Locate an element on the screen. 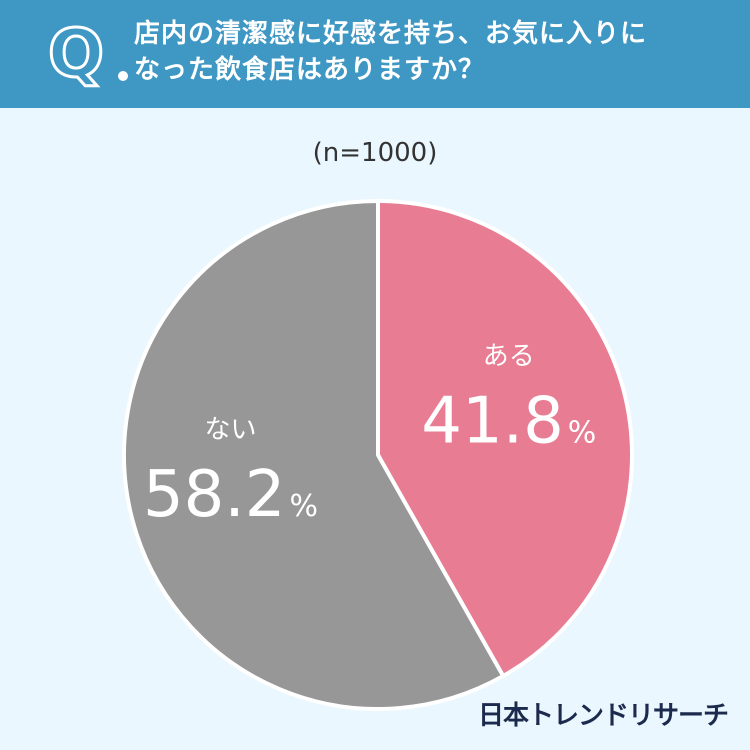 Image resolution: width=750 pixels, height=750 pixels. slice-category-label: ない is located at coordinates (230, 430).